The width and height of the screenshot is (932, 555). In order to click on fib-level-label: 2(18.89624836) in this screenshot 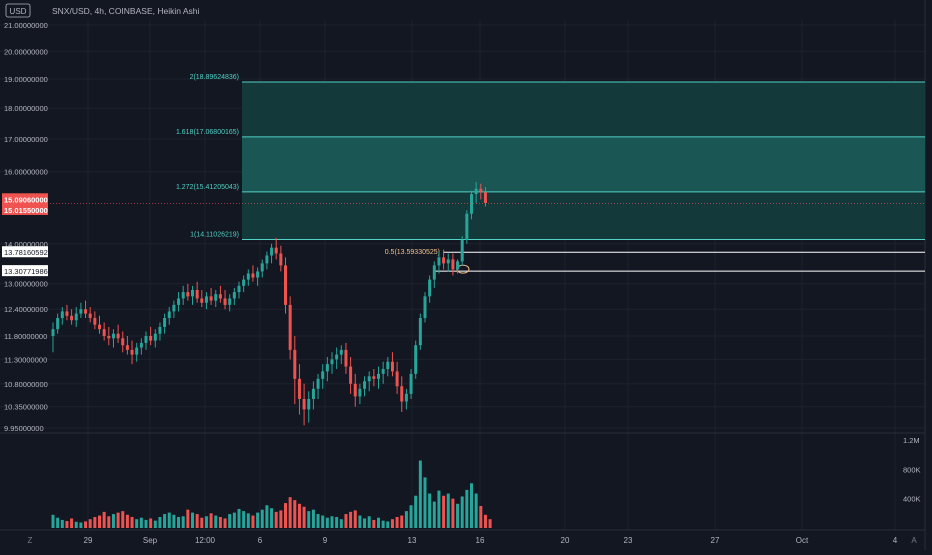, I will do `click(214, 77)`.